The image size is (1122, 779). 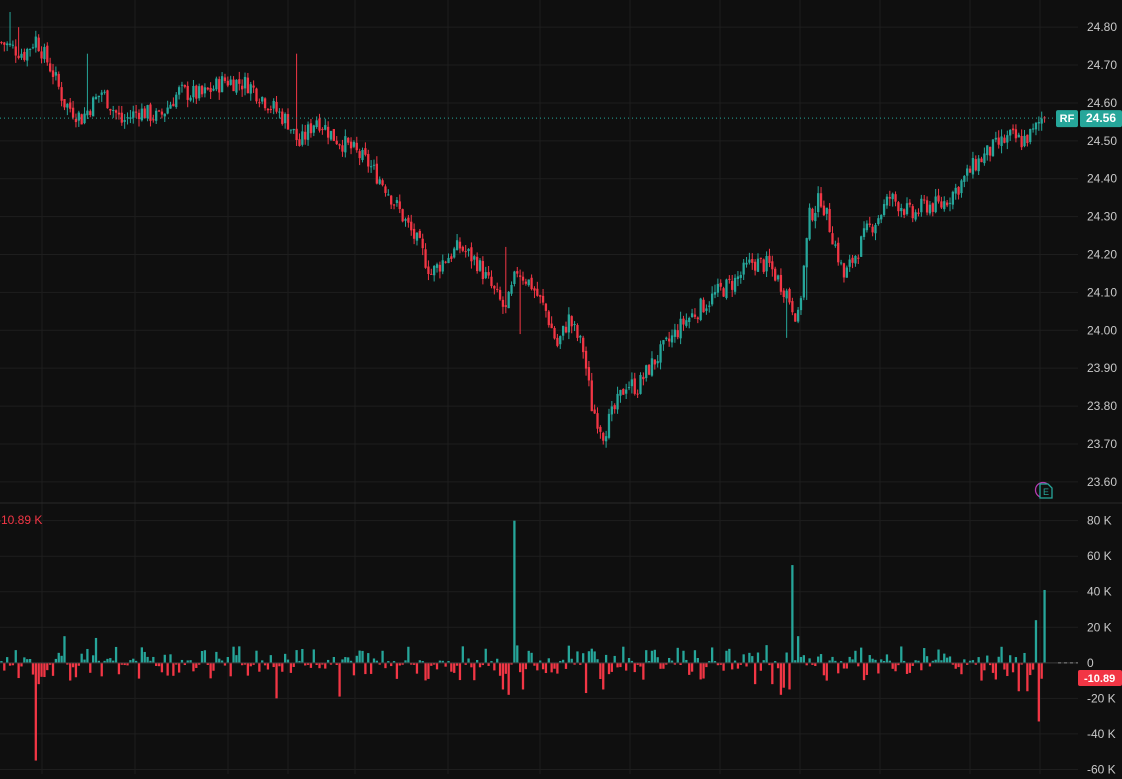 I want to click on volume-last-badge: -10.89, so click(x=1100, y=678).